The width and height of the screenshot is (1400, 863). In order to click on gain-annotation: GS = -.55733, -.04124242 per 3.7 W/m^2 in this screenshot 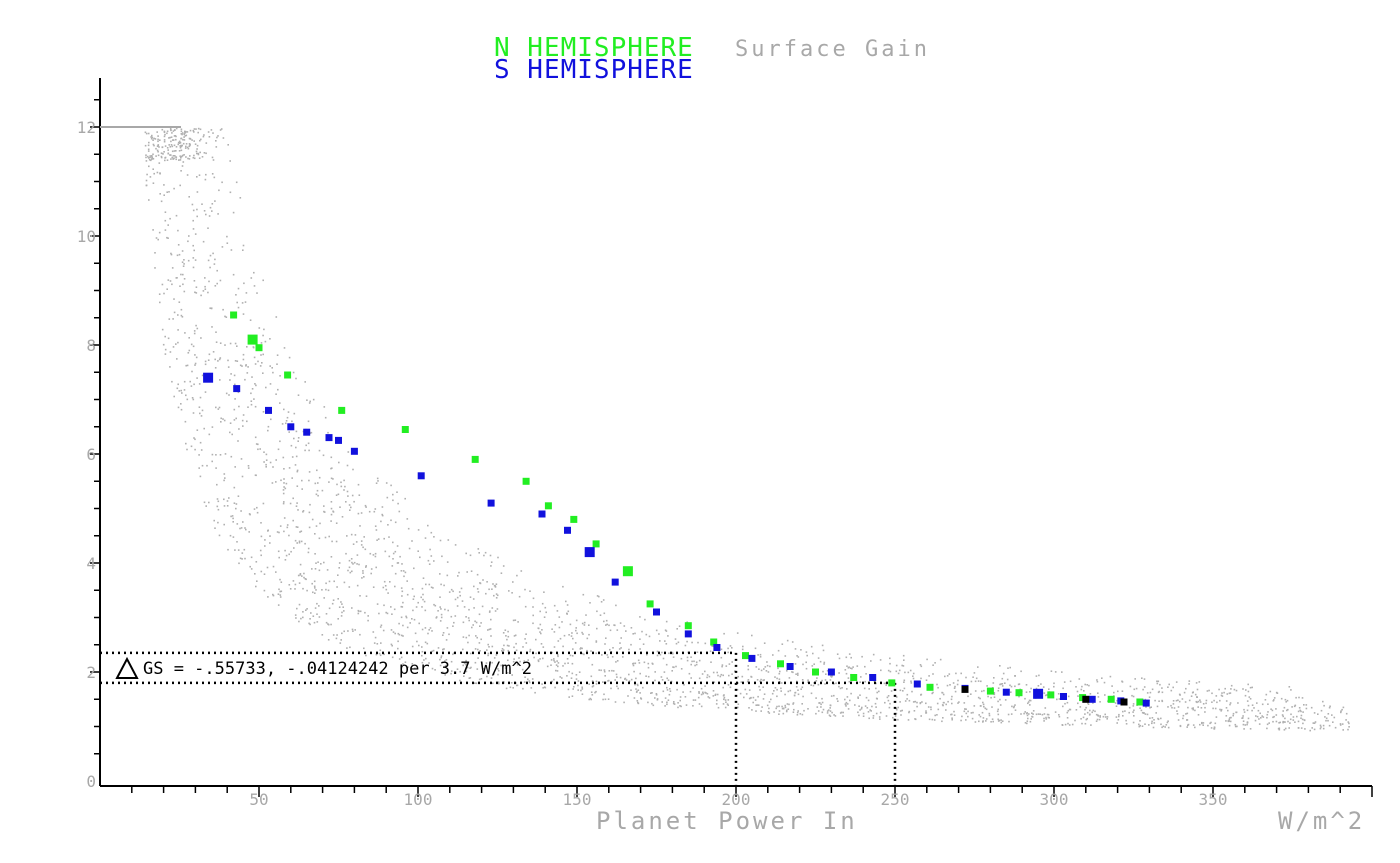, I will do `click(337, 669)`.